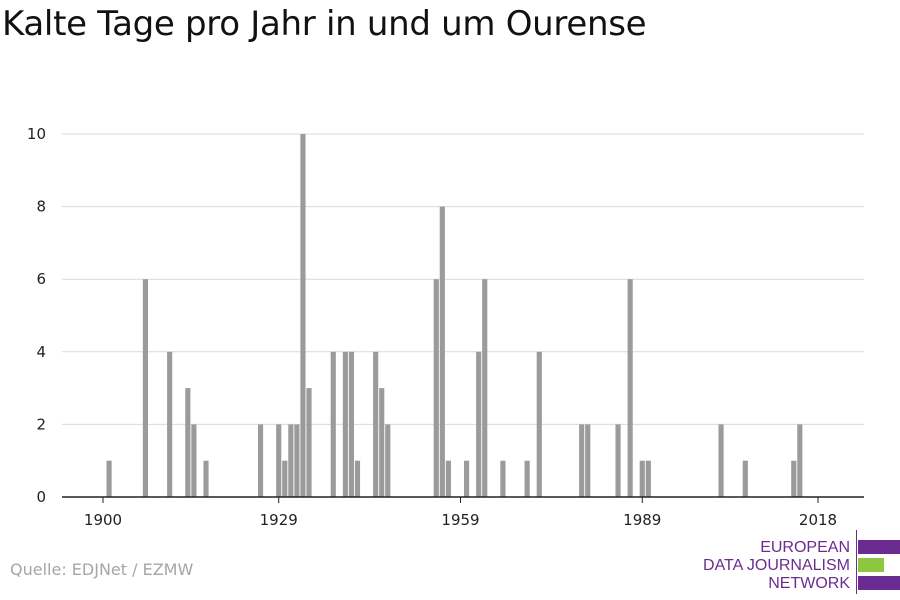 This screenshot has height=600, width=900. I want to click on y-tick-label-10: 10, so click(36, 134).